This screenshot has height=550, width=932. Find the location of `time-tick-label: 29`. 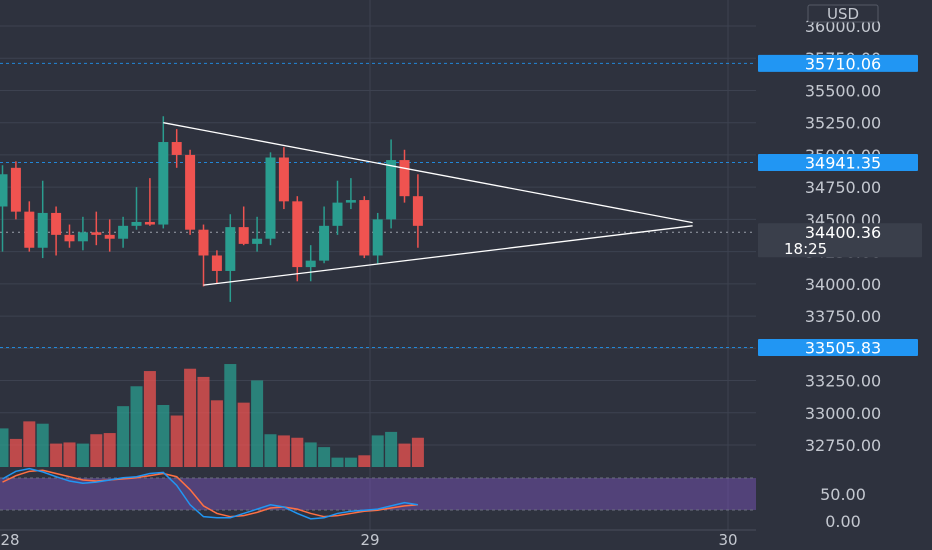

time-tick-label: 29 is located at coordinates (369, 540).